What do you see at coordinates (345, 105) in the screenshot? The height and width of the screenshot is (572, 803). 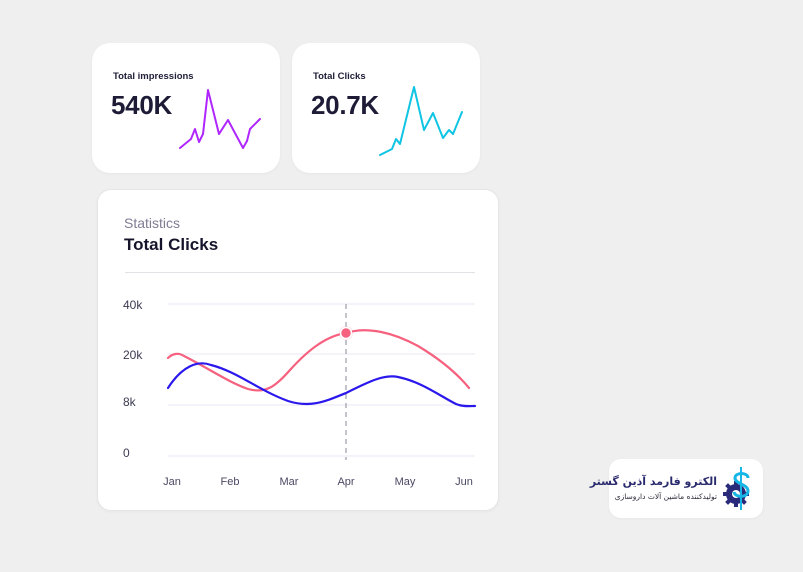 I see `kpi-value: 20.7K` at bounding box center [345, 105].